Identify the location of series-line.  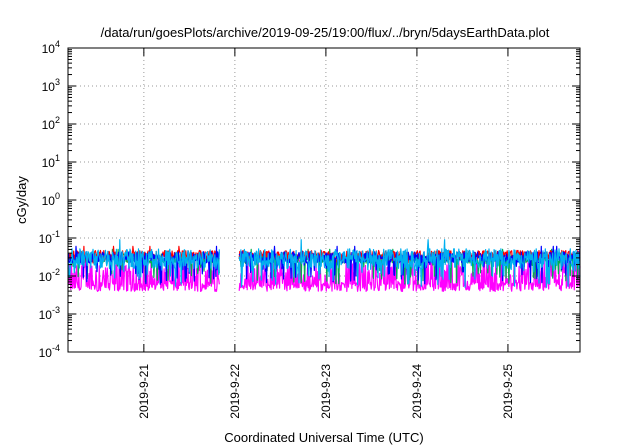
(324, 263).